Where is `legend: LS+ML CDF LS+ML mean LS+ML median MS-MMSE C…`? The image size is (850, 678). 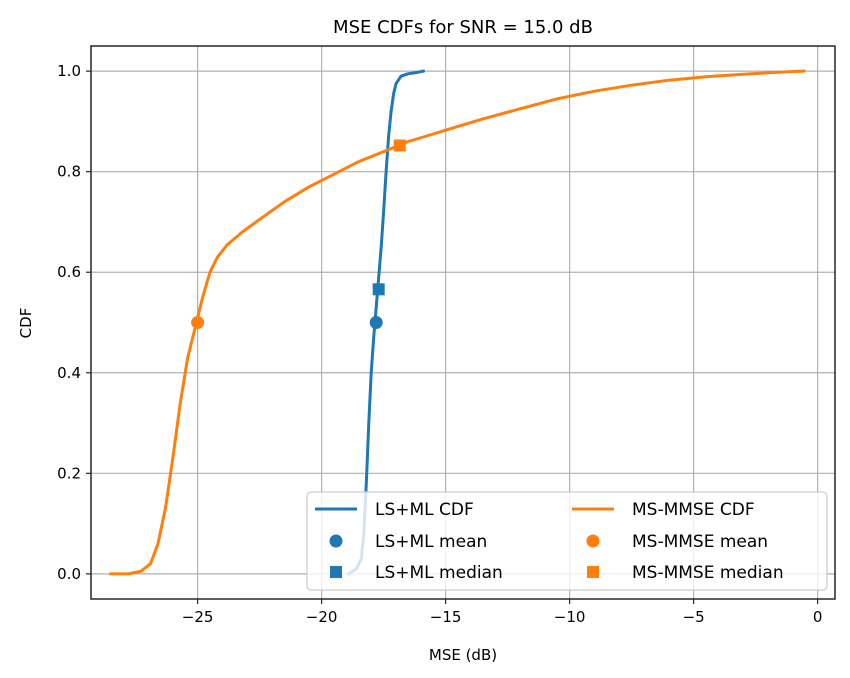
legend: LS+ML CDF LS+ML mean LS+ML median MS-MMSE C… is located at coordinates (567, 541).